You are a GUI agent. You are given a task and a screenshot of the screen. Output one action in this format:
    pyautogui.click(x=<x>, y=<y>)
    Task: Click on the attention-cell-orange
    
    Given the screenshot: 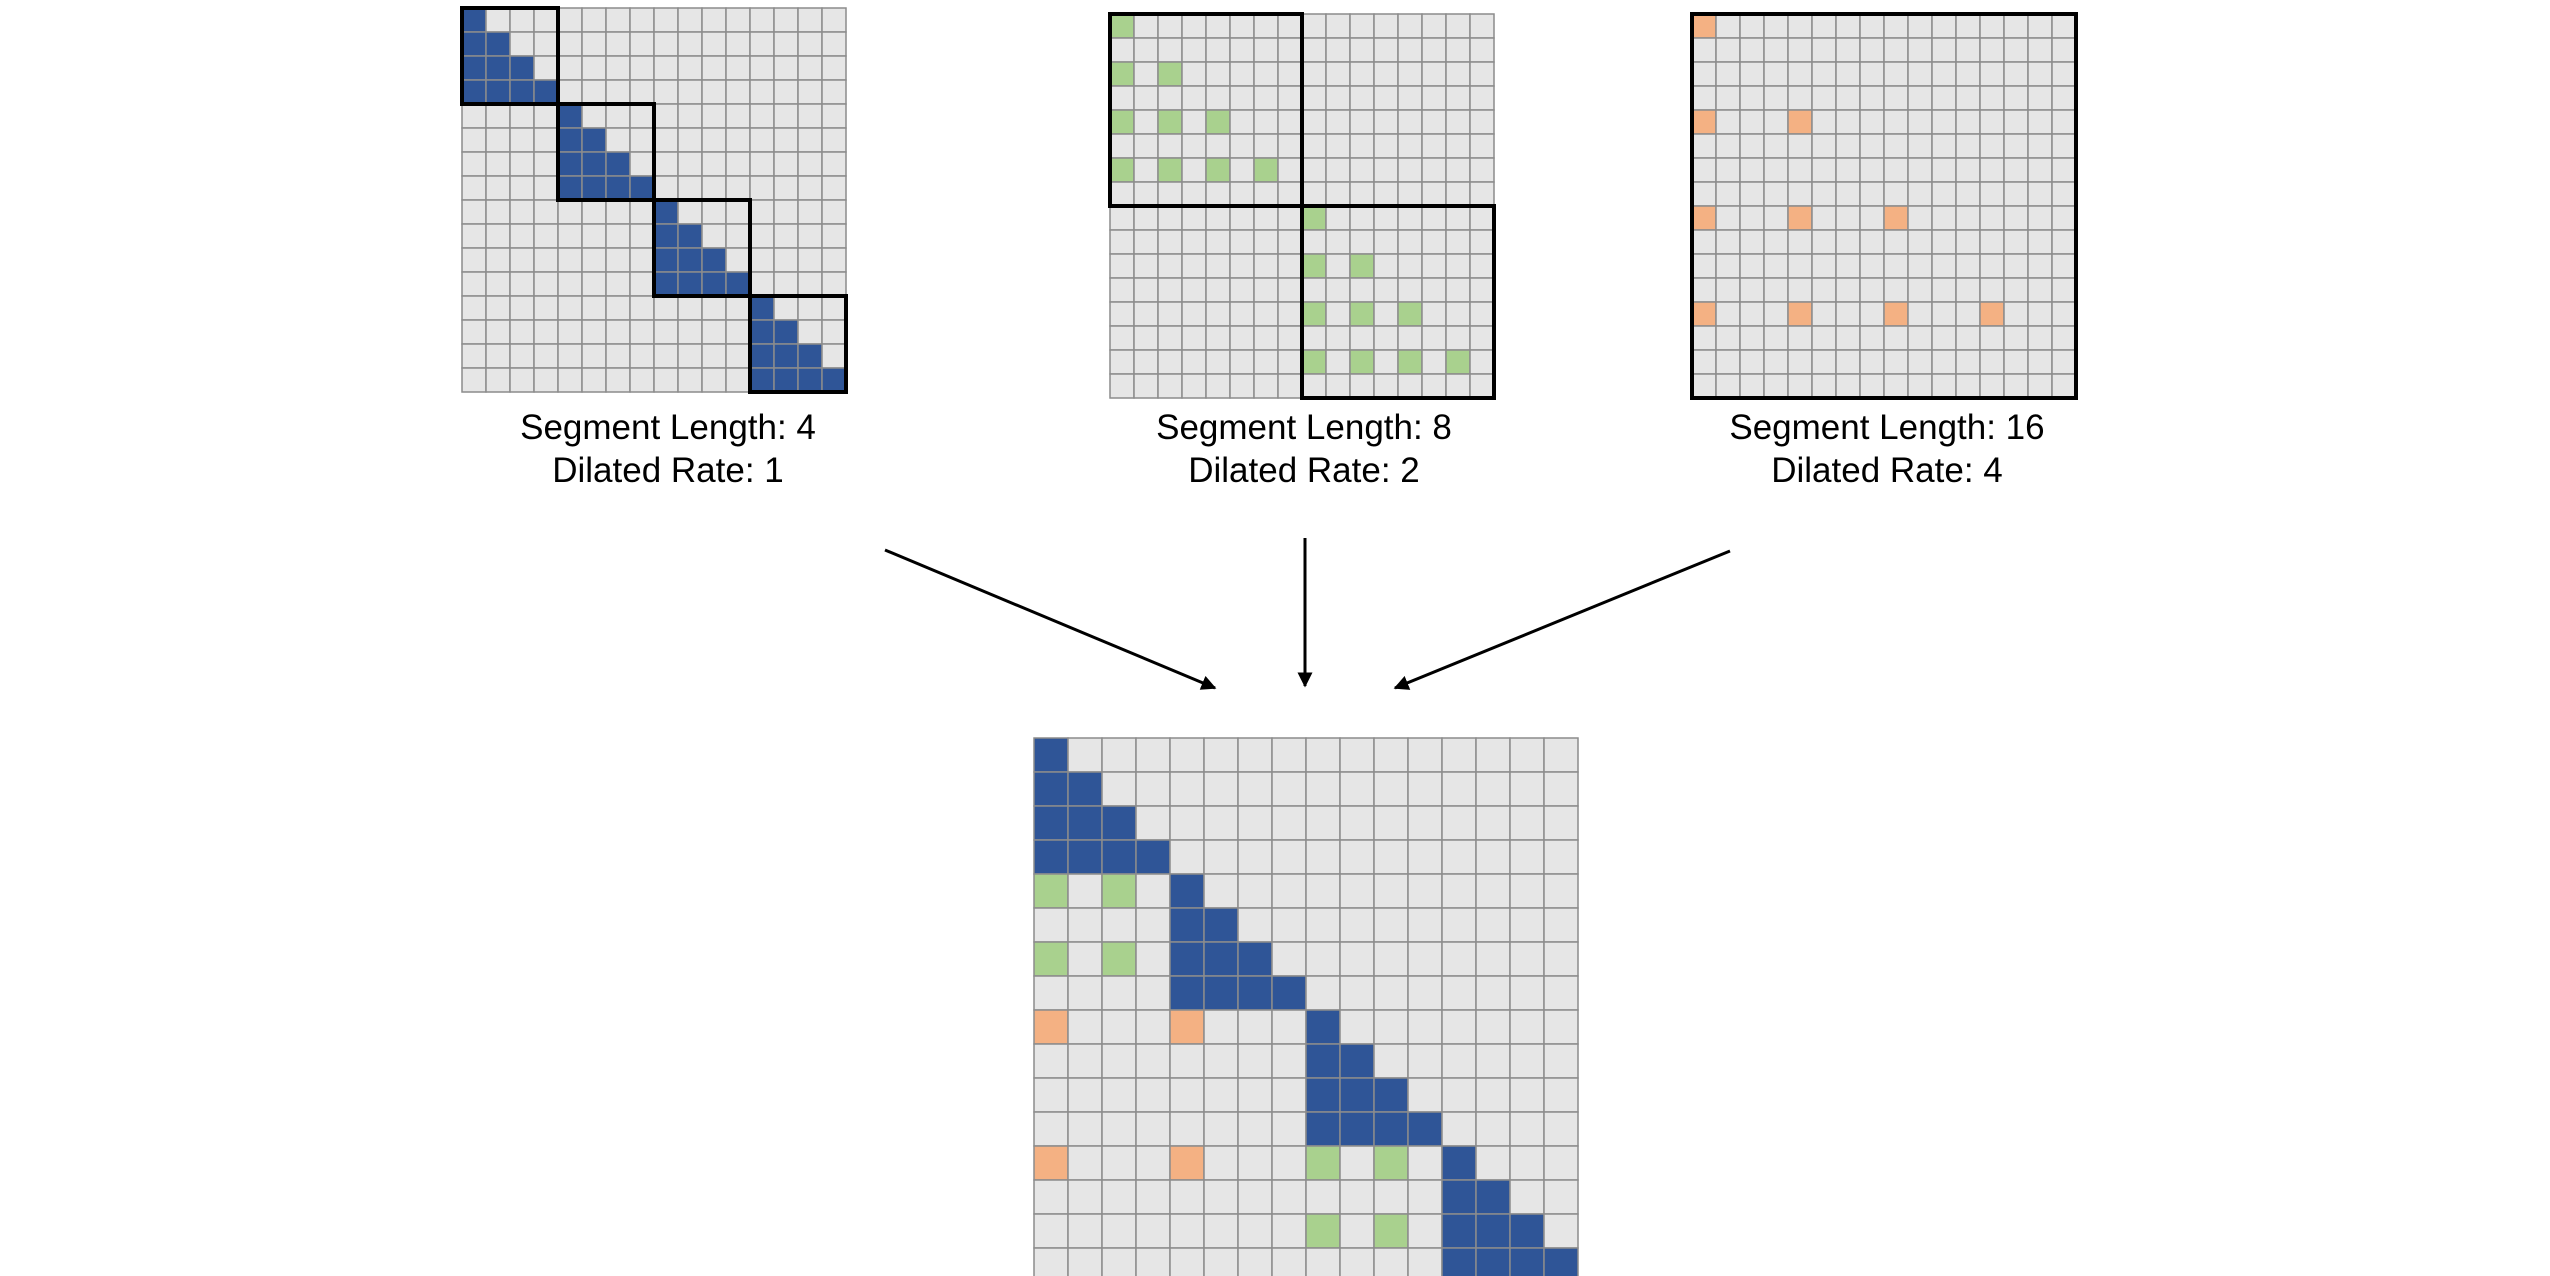 What is the action you would take?
    pyautogui.click(x=1704, y=26)
    